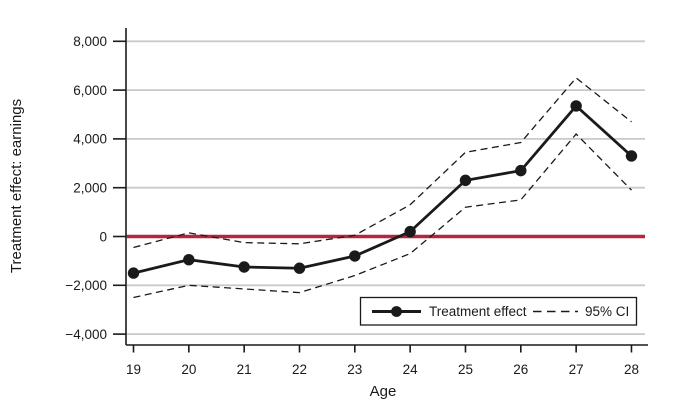 This screenshot has width=676, height=417. What do you see at coordinates (382, 361) in the screenshot?
I see `x-axis-ticks: 19 20 21 22 23 24 25 26 27 28` at bounding box center [382, 361].